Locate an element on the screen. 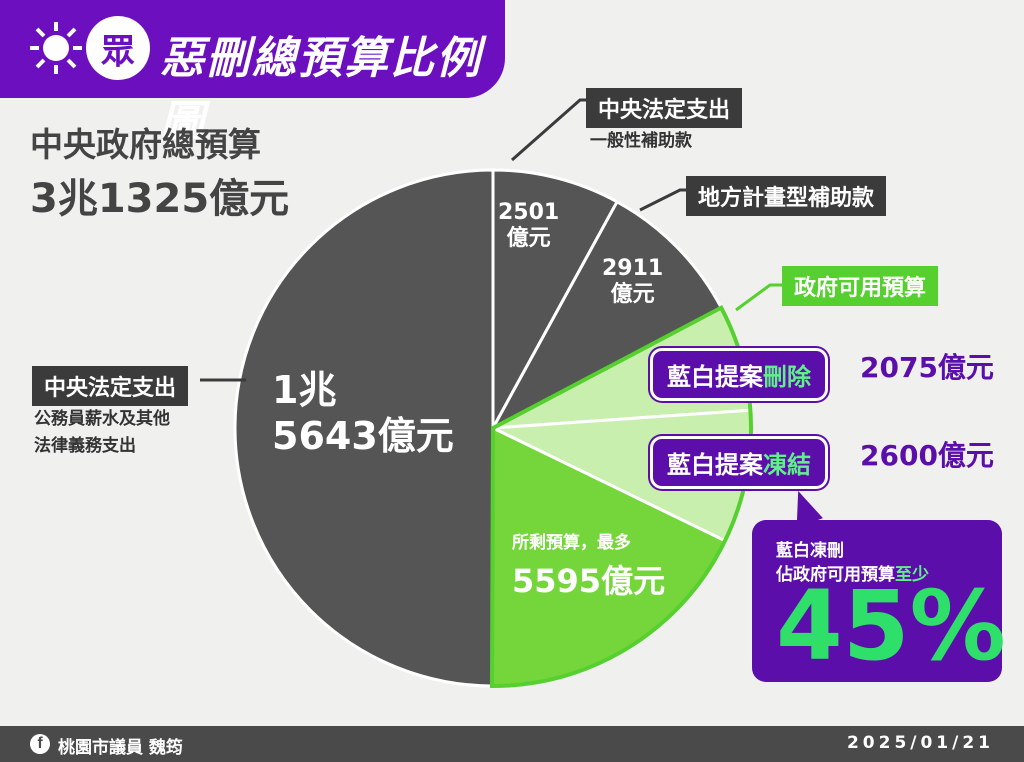  callout-percentage: 45% is located at coordinates (891, 626).